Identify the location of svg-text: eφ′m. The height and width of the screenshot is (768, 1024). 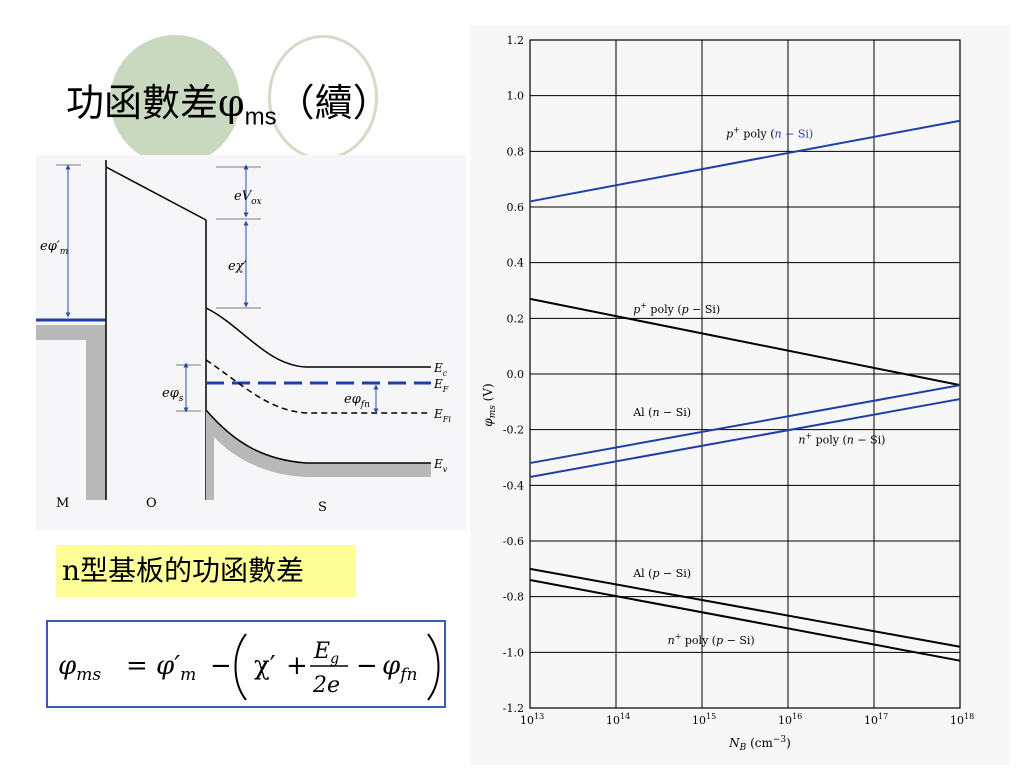
(54, 248).